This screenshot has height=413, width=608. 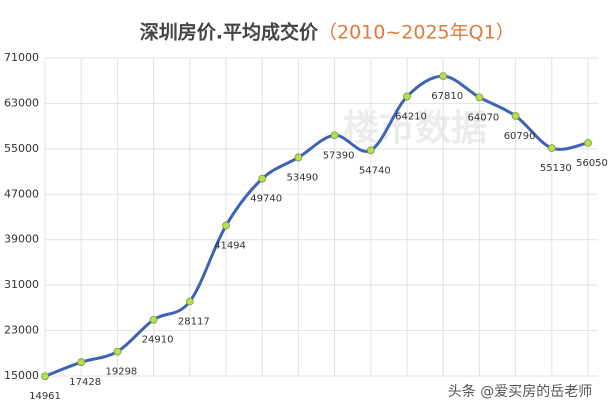 I want to click on value-label: 17428, so click(x=85, y=382).